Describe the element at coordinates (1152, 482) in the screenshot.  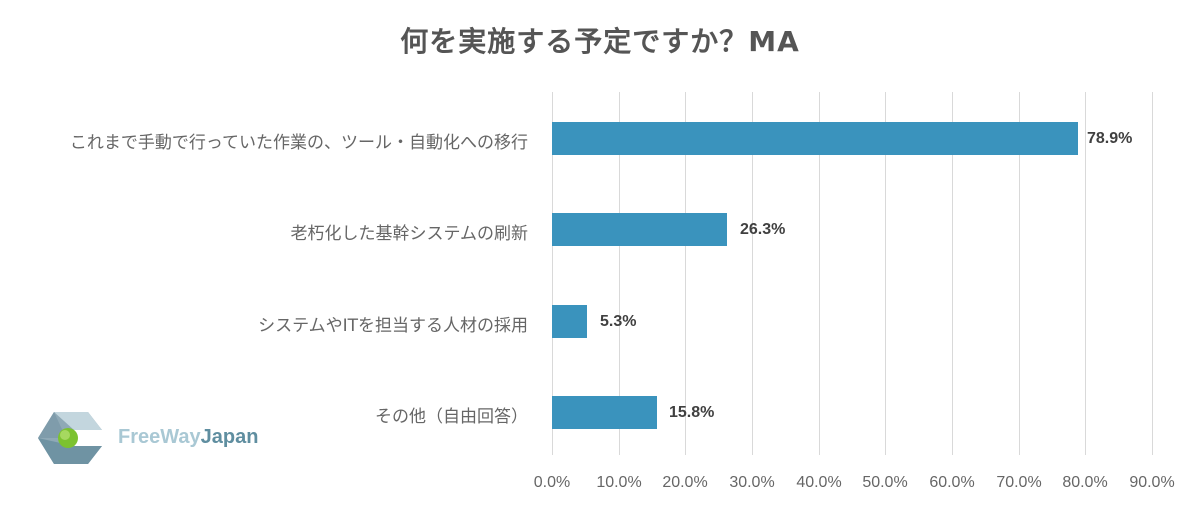
I see `x-tick-label: 90.0%` at that location.